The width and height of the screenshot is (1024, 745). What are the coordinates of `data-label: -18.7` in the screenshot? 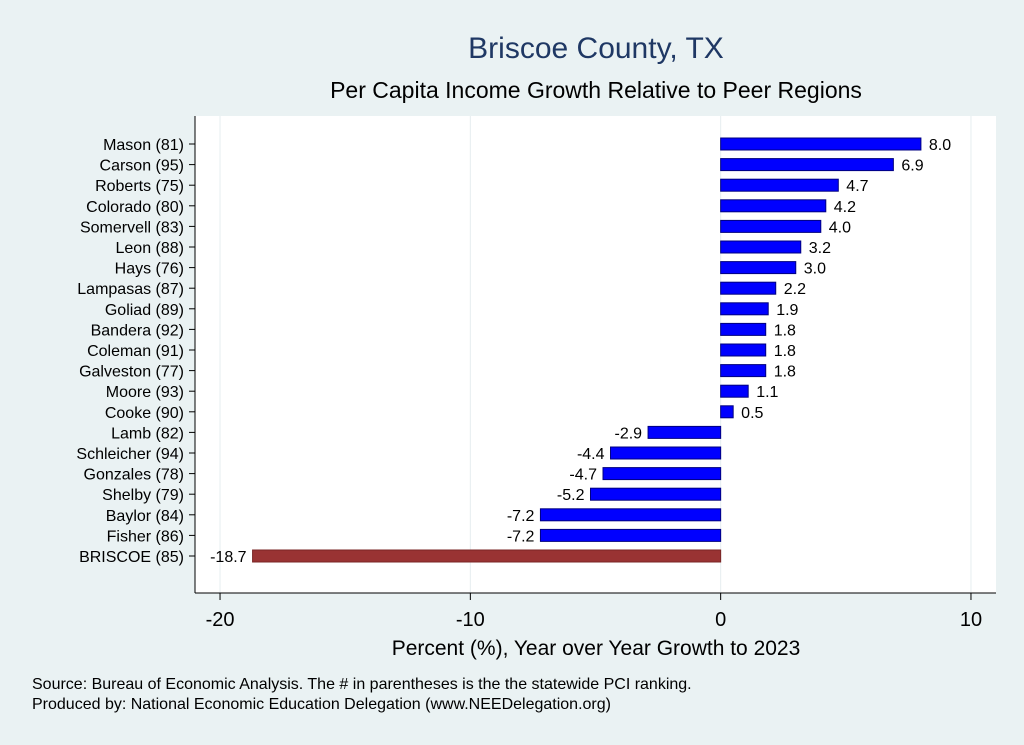 It's located at (228, 557).